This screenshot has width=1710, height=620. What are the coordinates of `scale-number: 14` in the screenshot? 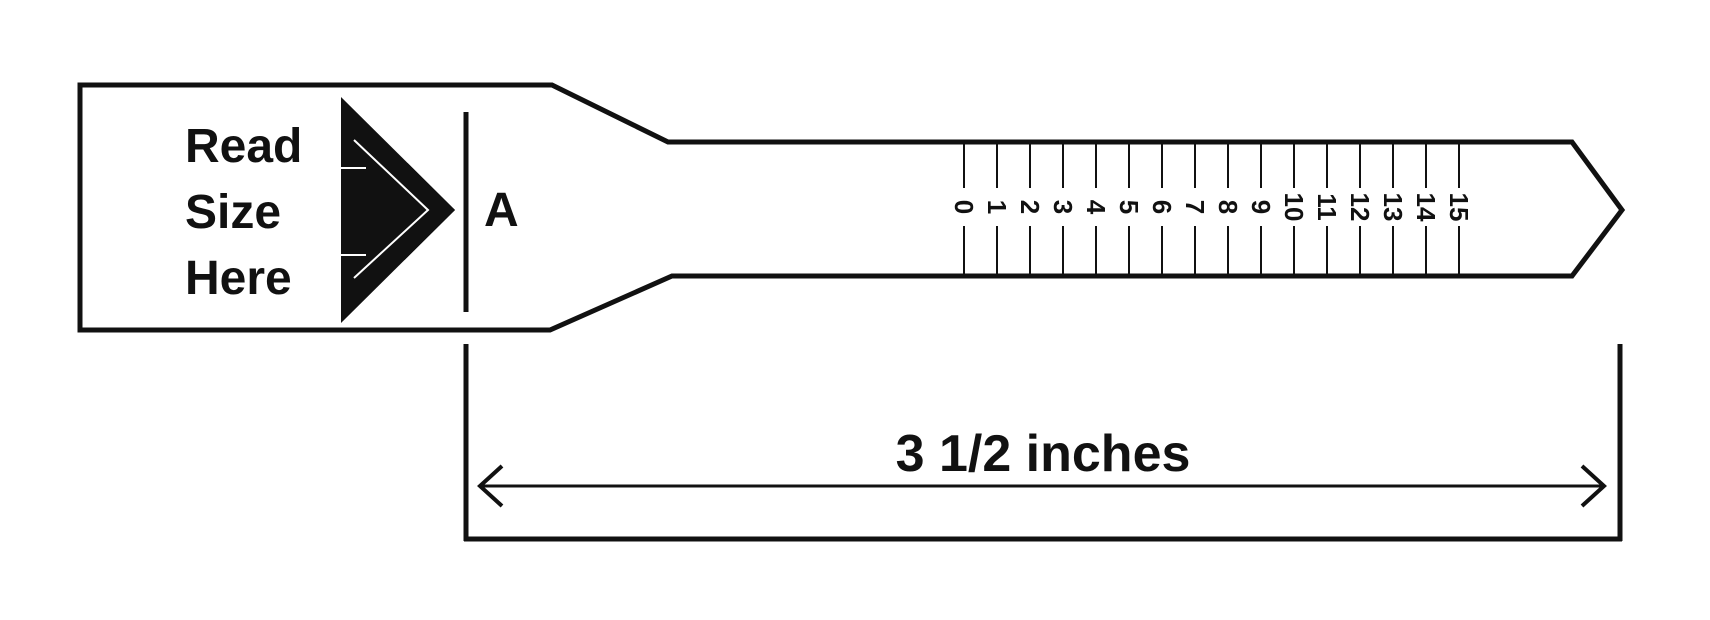 It's located at (1426, 207).